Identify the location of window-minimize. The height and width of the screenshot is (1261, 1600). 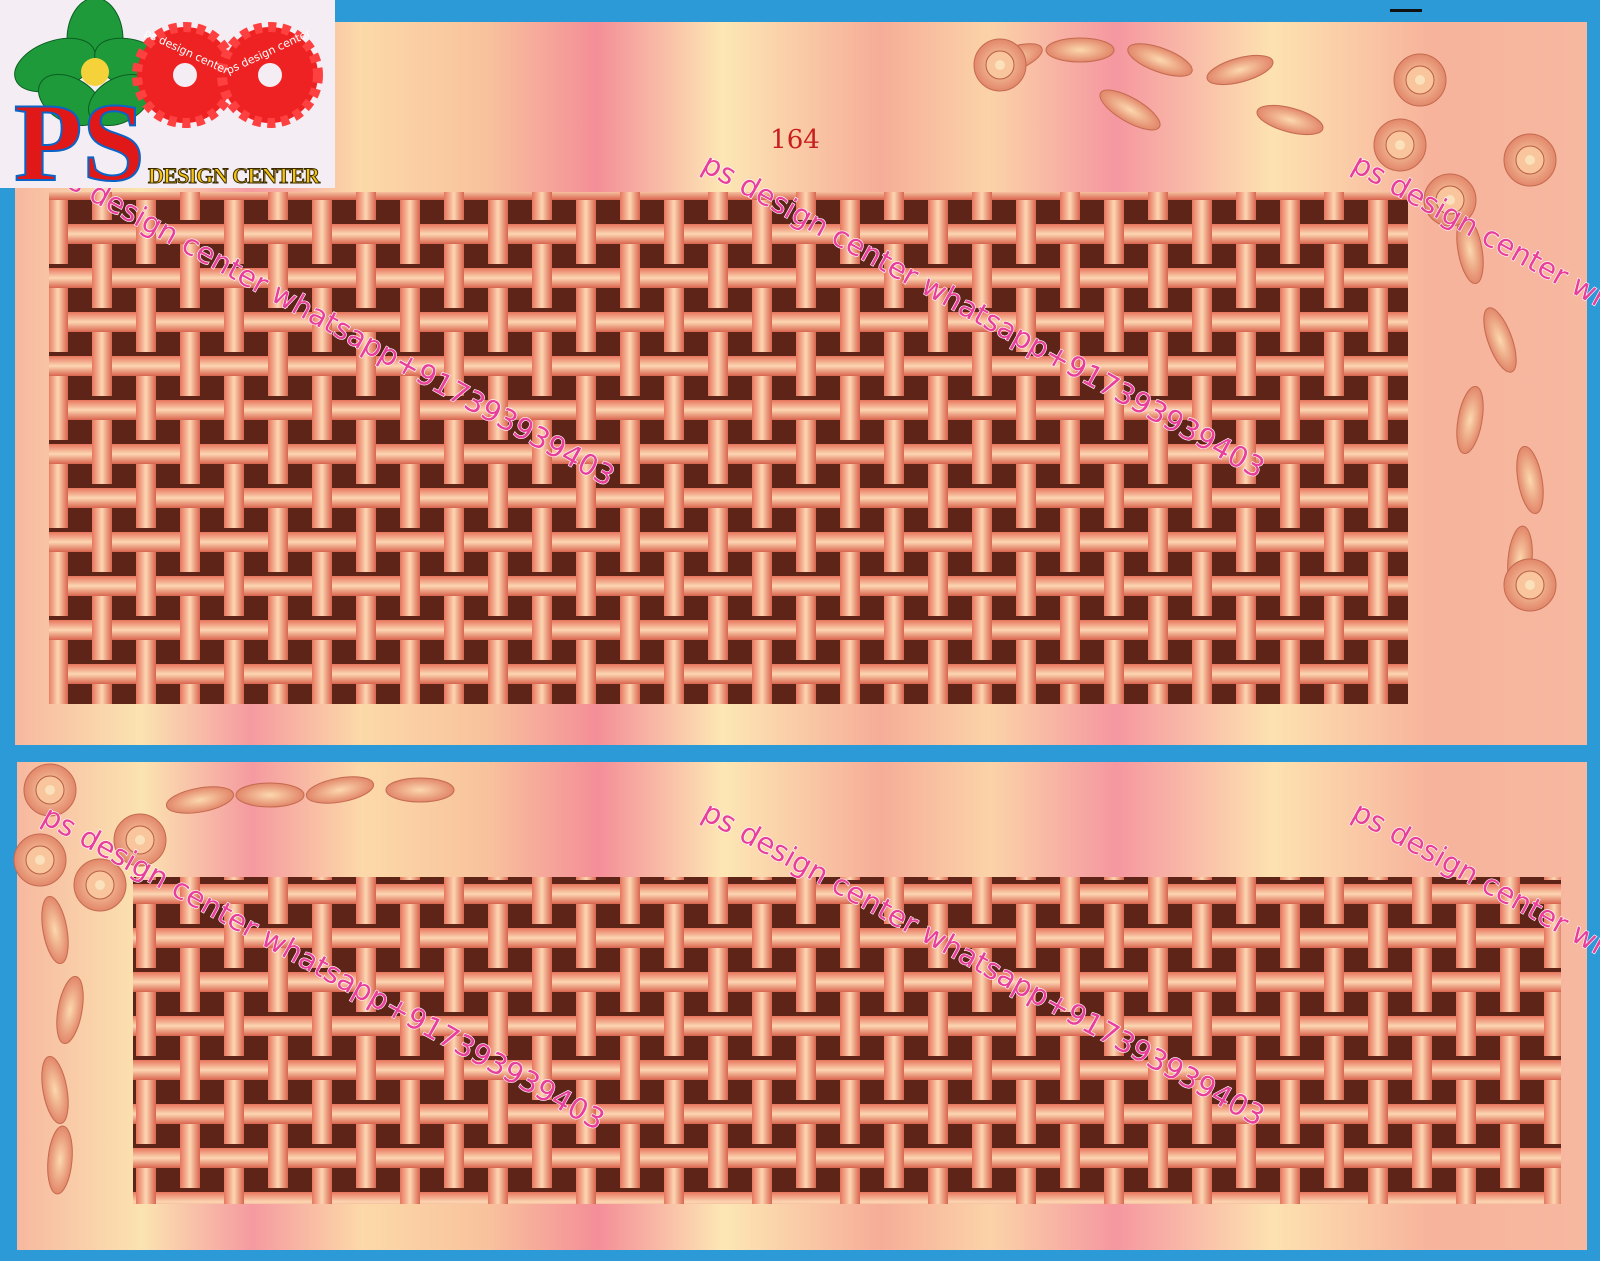
(1406, 10).